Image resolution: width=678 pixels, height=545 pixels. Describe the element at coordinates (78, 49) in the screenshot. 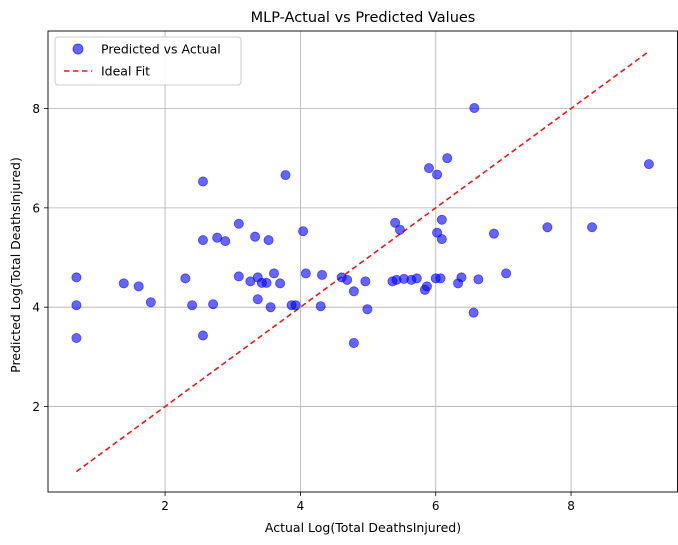

I see `legend-scatter-marker` at that location.